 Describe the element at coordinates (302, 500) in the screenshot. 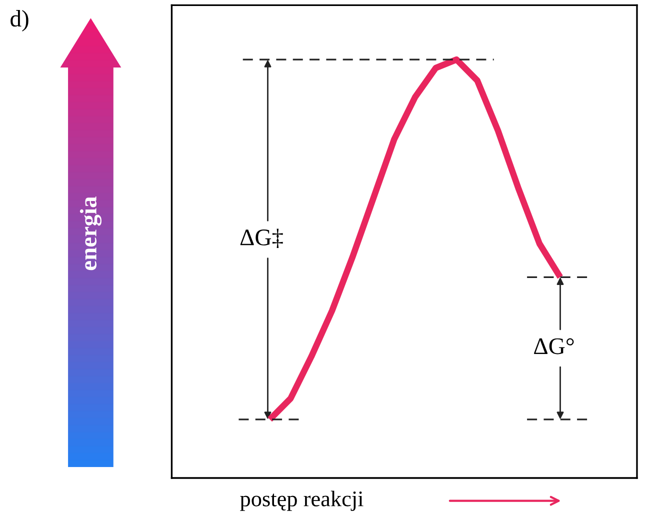

I see `x-axis-title: postęp reakcji` at that location.